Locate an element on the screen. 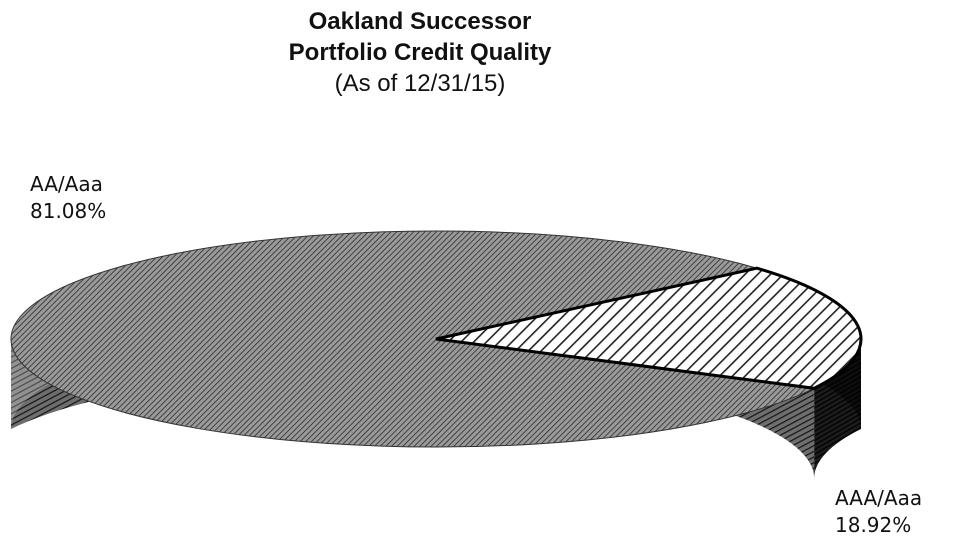  pie-slice-aaa-aaa is located at coordinates (649, 328).